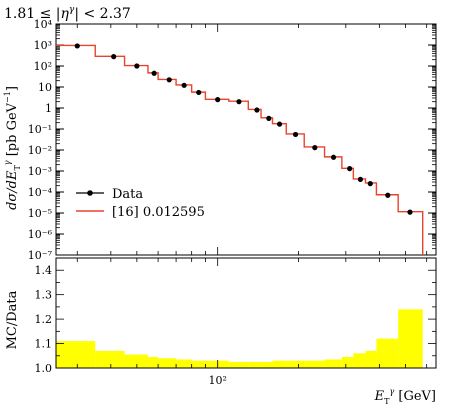 The image size is (450, 407). I want to click on main-y-tick-label: 10⁻⁵, so click(40, 213).